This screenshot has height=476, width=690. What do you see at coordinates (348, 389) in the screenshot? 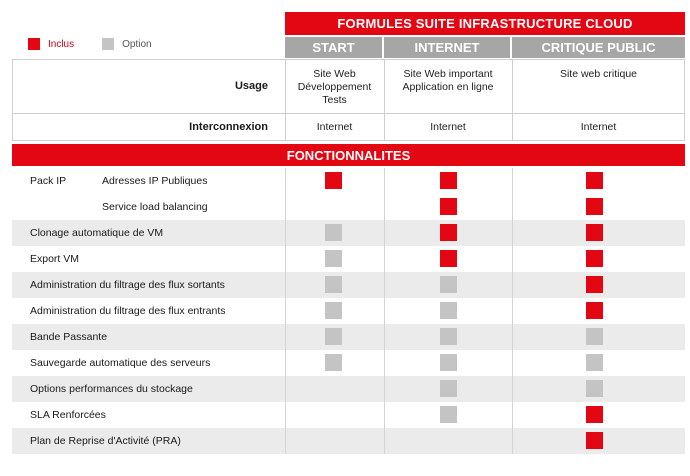
I see `feature-row: Options performances du stockage` at bounding box center [348, 389].